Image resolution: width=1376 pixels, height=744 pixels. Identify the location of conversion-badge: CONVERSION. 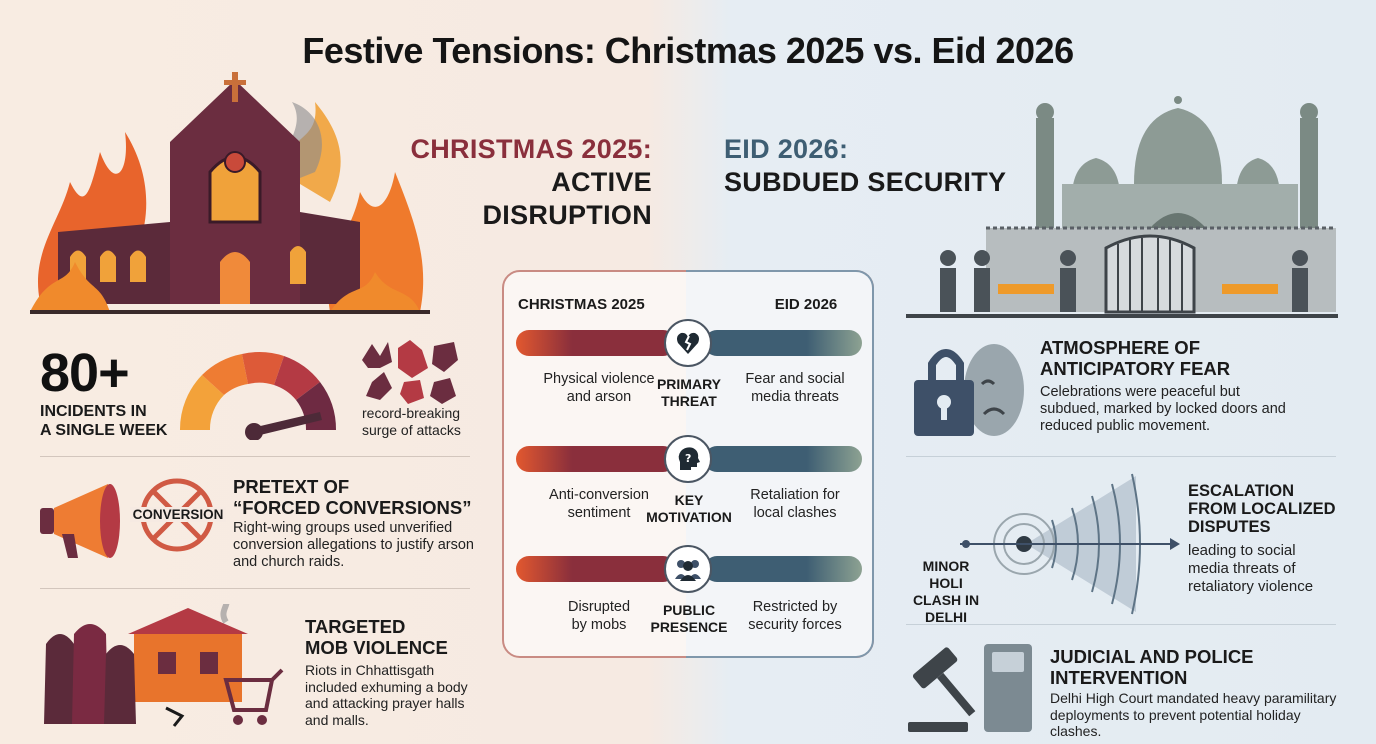
(178, 514).